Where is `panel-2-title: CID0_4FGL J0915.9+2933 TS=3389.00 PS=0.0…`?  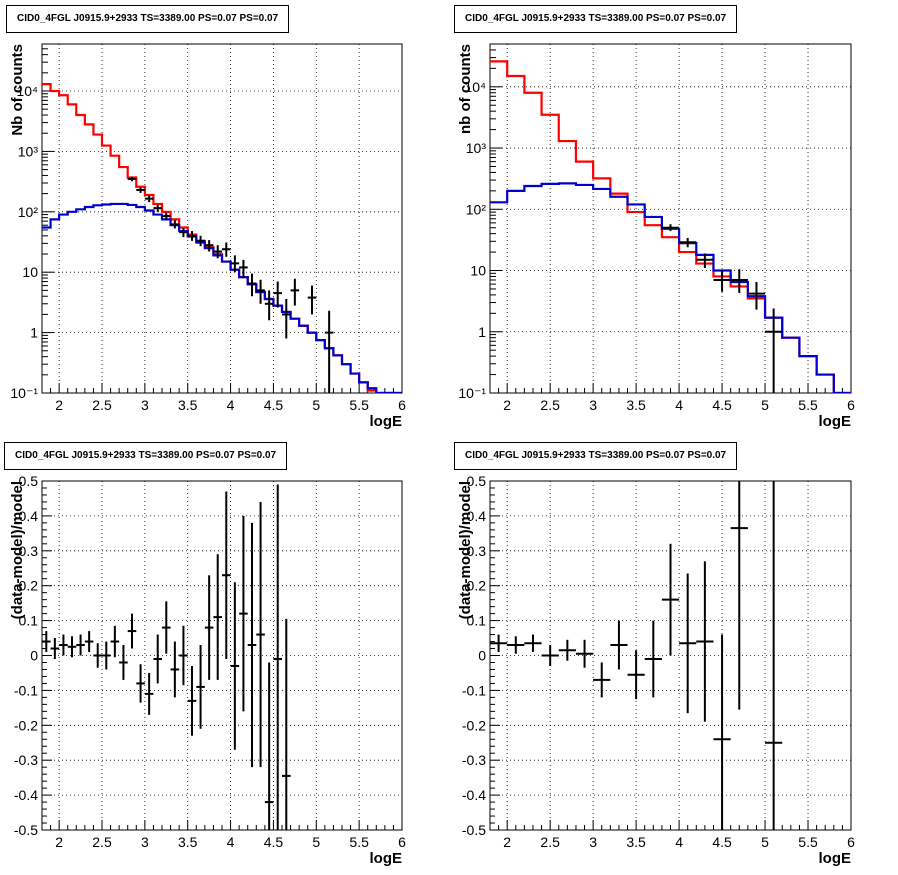
panel-2-title: CID0_4FGL J0915.9+2933 TS=3389.00 PS=0.0… is located at coordinates (596, 19).